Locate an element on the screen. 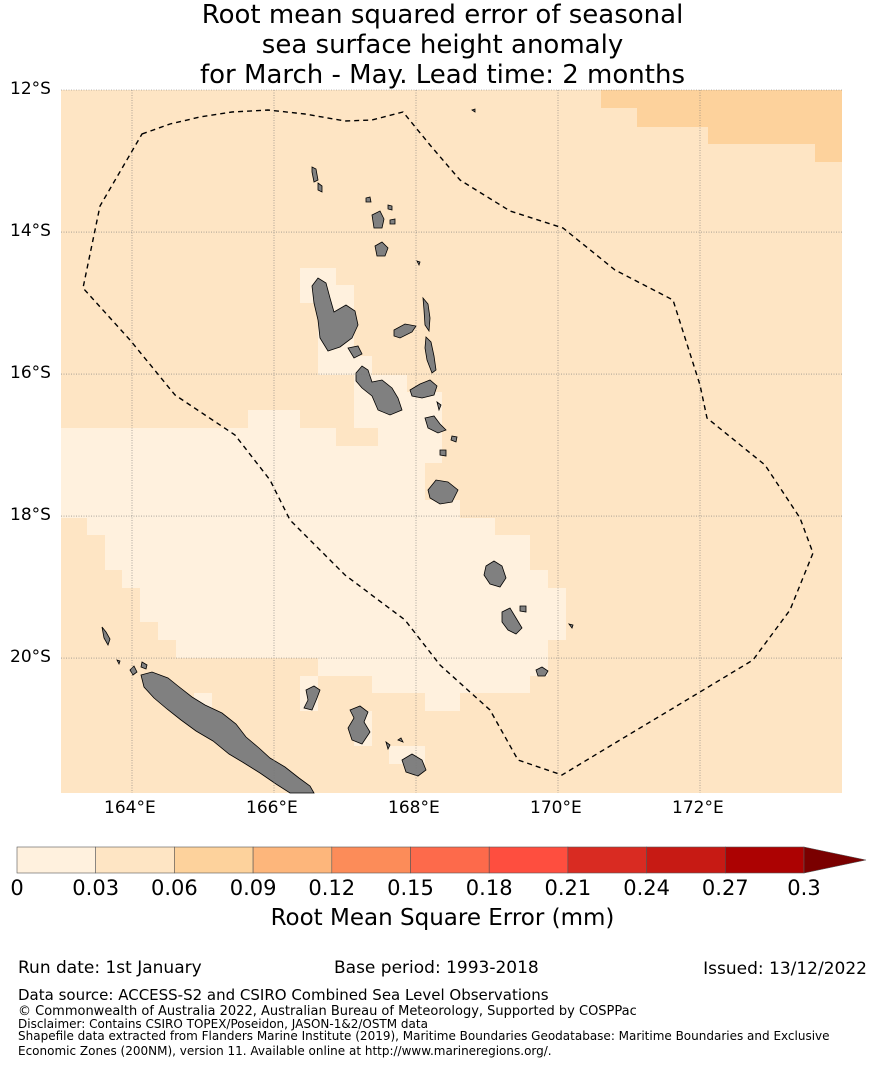 This screenshot has width=885, height=1065. lon-tick-label: 172°E is located at coordinates (698, 808).